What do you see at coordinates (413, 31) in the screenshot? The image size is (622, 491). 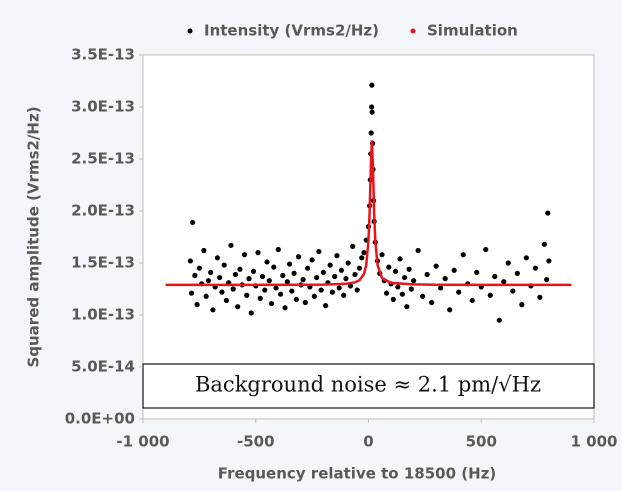 I see `legend-marker` at bounding box center [413, 31].